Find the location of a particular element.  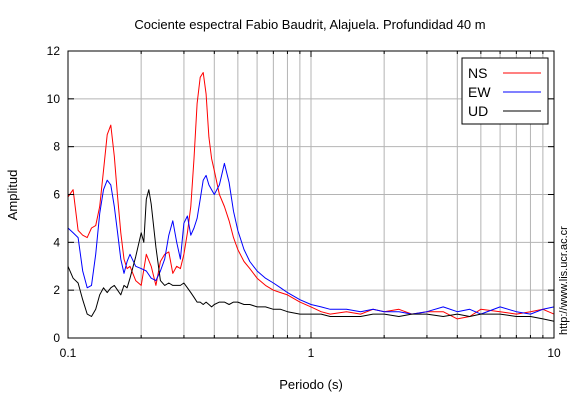

legend-label-ew: EW is located at coordinates (479, 92).